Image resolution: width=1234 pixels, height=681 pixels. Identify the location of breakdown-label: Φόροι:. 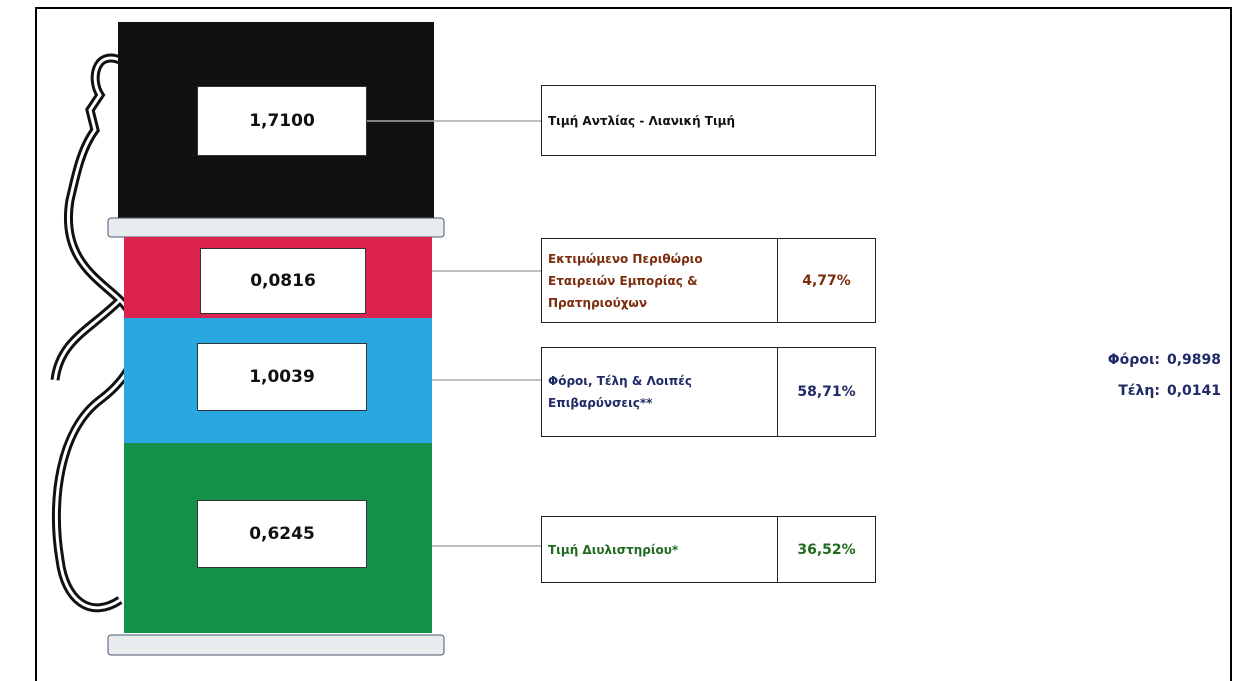
(1133, 360).